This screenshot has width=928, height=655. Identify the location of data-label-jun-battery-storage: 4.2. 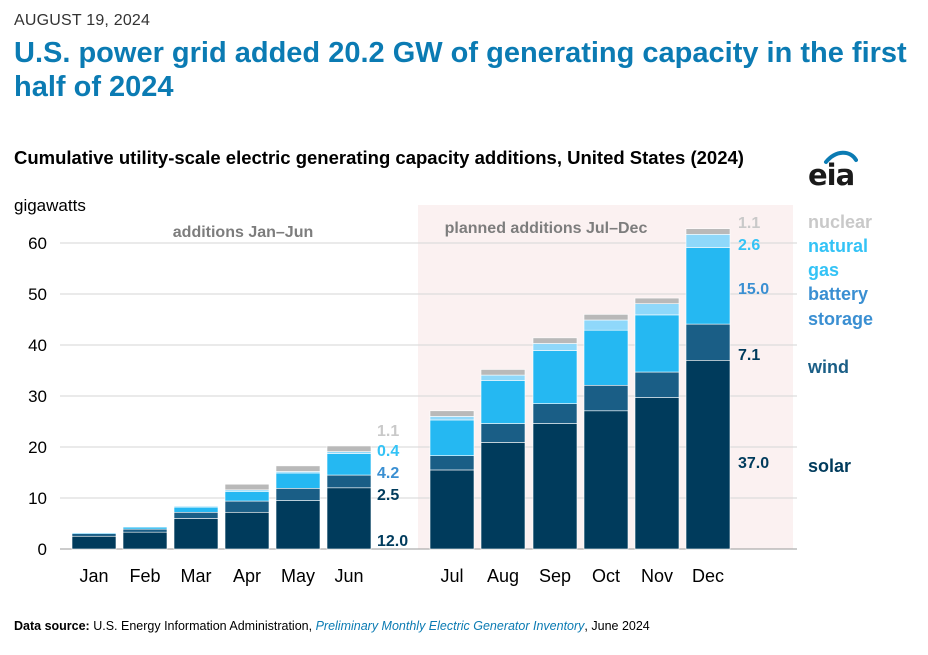
(388, 473).